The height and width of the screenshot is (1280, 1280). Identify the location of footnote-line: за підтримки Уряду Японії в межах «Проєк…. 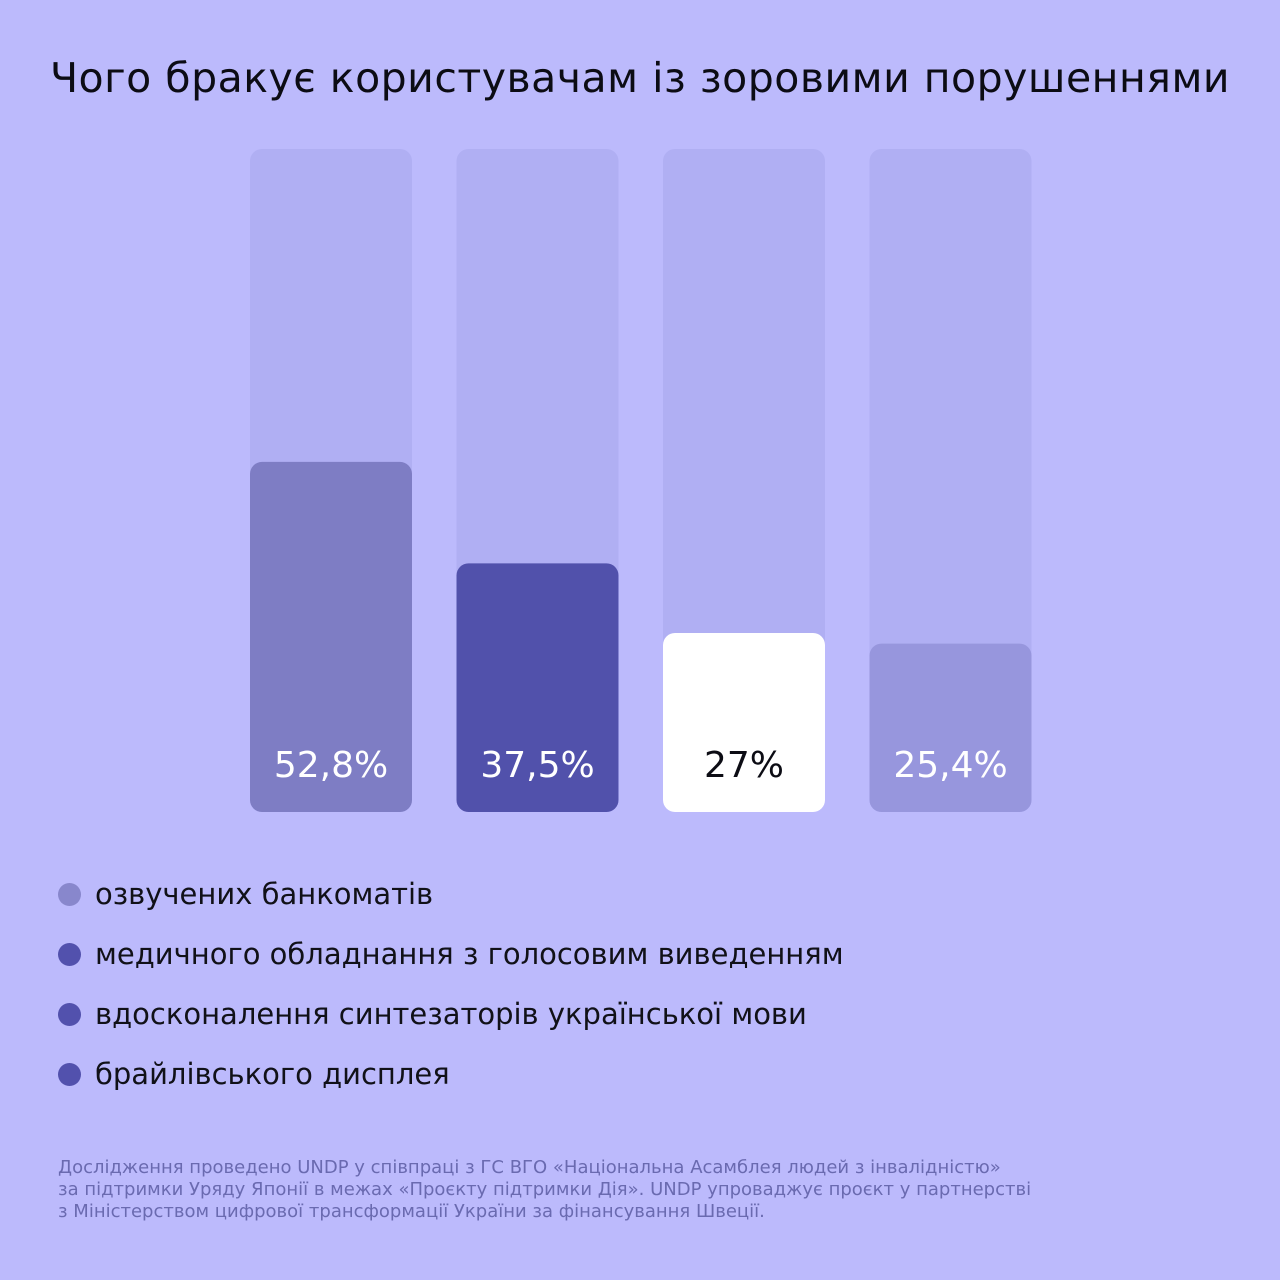
(545, 1189).